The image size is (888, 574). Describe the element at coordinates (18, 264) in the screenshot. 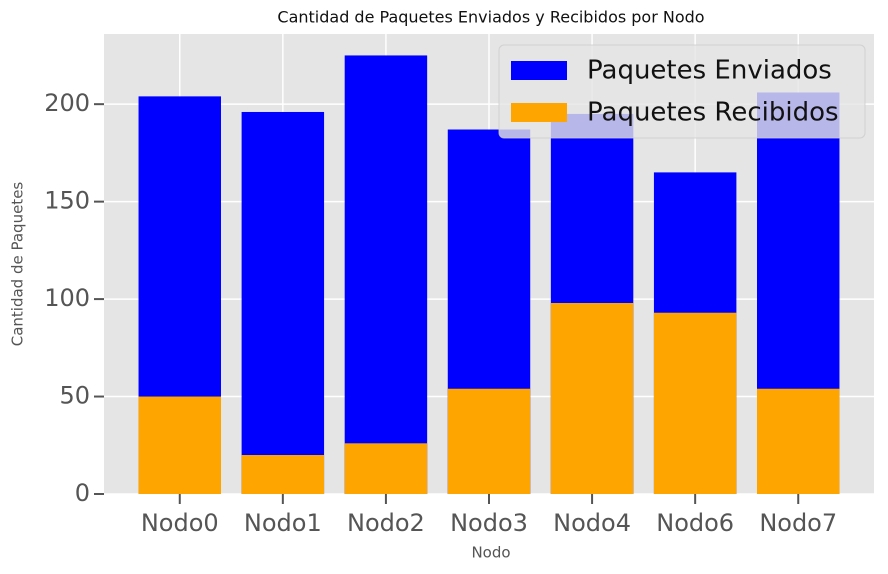

I see `y-axis-label: Cantidad de Paquetes` at that location.